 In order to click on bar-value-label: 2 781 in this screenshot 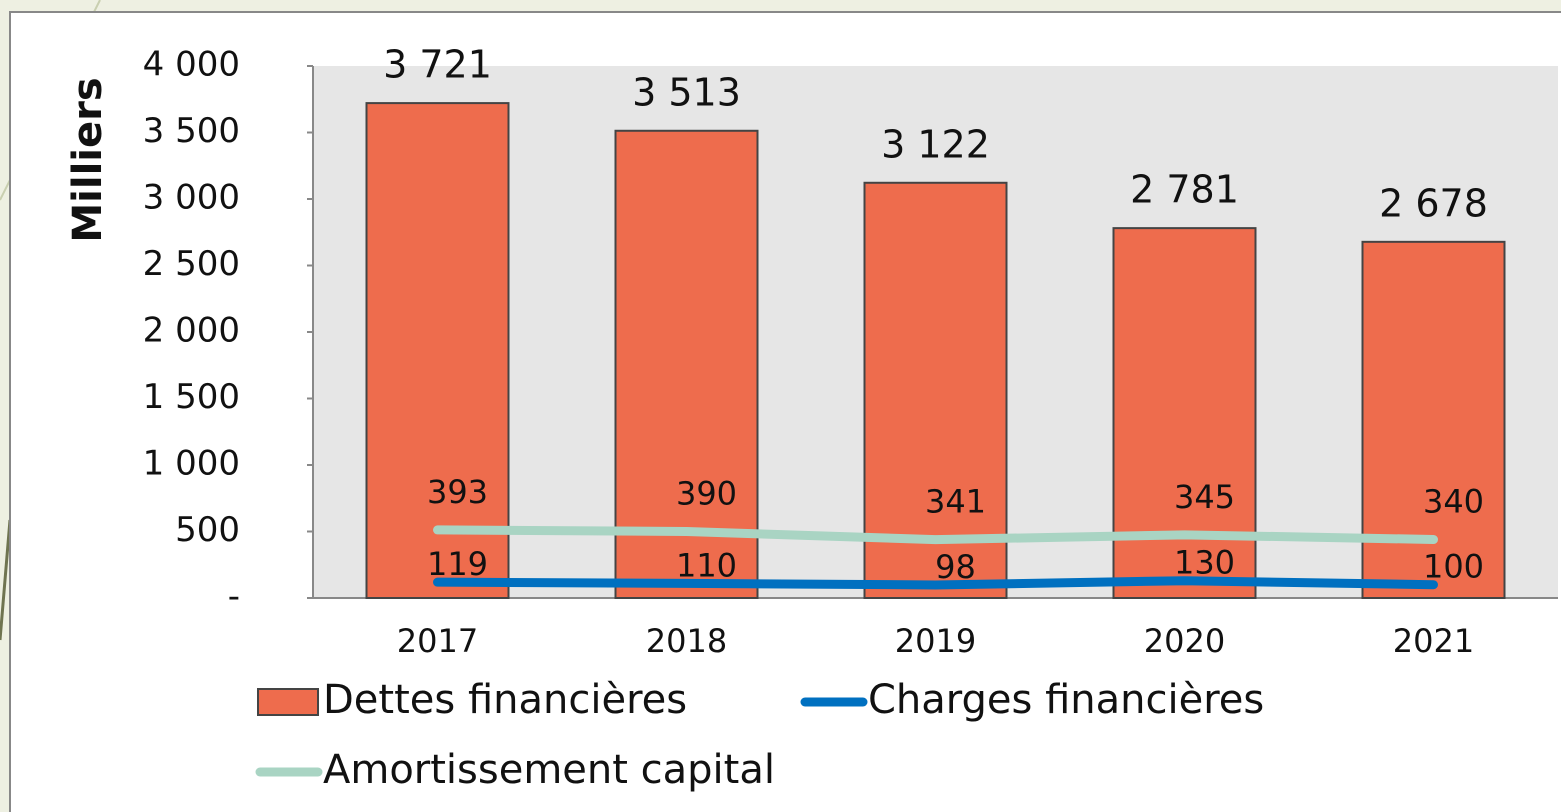, I will do `click(1184, 190)`.